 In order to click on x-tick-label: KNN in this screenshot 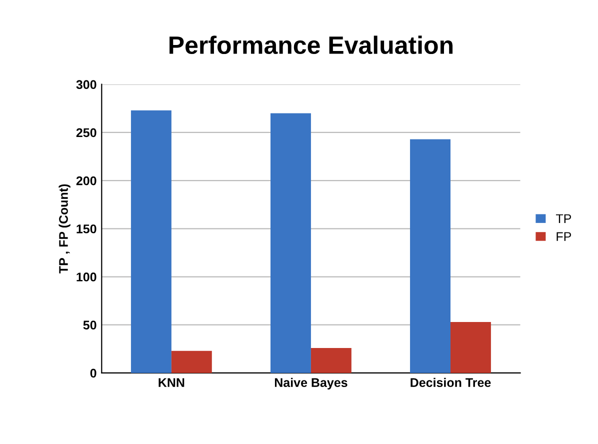, I will do `click(171, 382)`.